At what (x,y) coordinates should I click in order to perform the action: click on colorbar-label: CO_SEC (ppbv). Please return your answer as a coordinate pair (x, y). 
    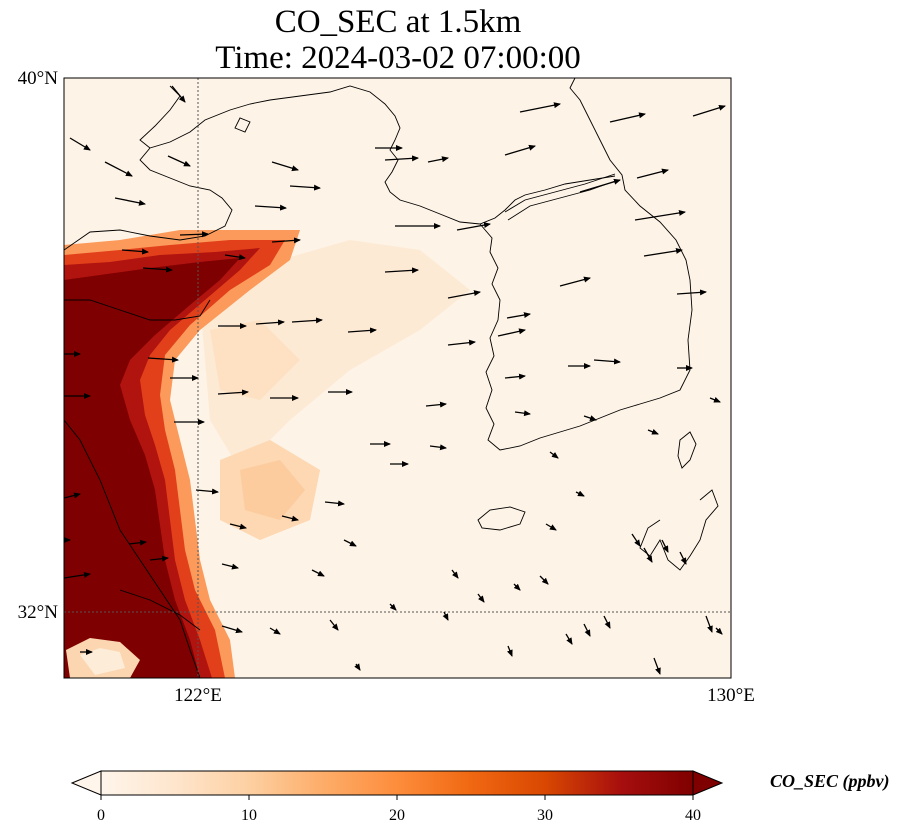
    Looking at the image, I should click on (830, 781).